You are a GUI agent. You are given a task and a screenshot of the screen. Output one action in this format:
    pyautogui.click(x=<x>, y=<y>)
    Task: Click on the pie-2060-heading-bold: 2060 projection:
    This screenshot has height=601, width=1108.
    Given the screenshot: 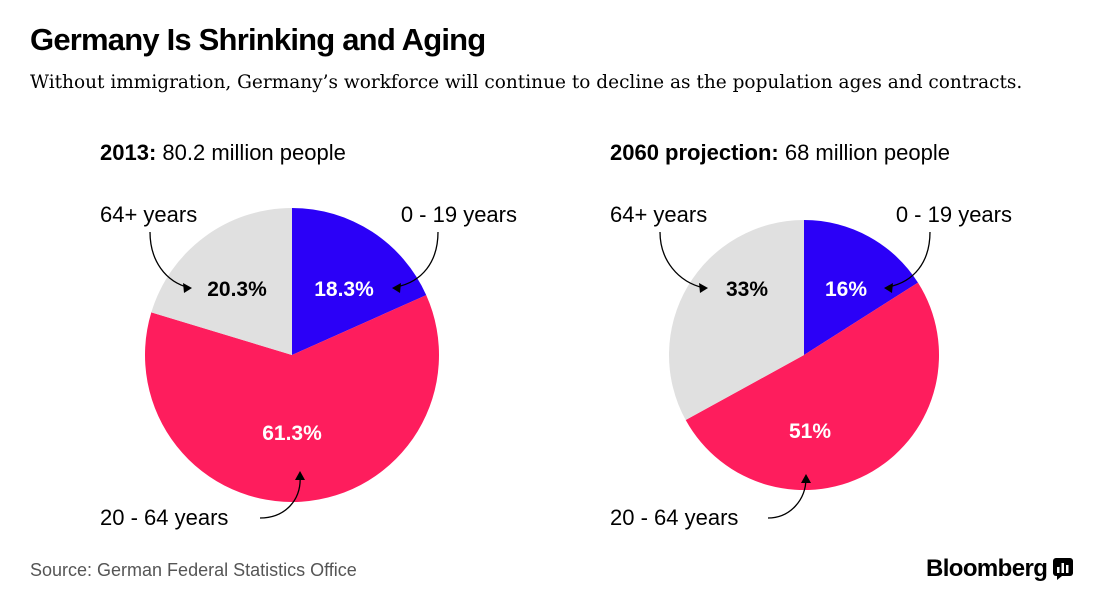 What is the action you would take?
    pyautogui.click(x=694, y=152)
    